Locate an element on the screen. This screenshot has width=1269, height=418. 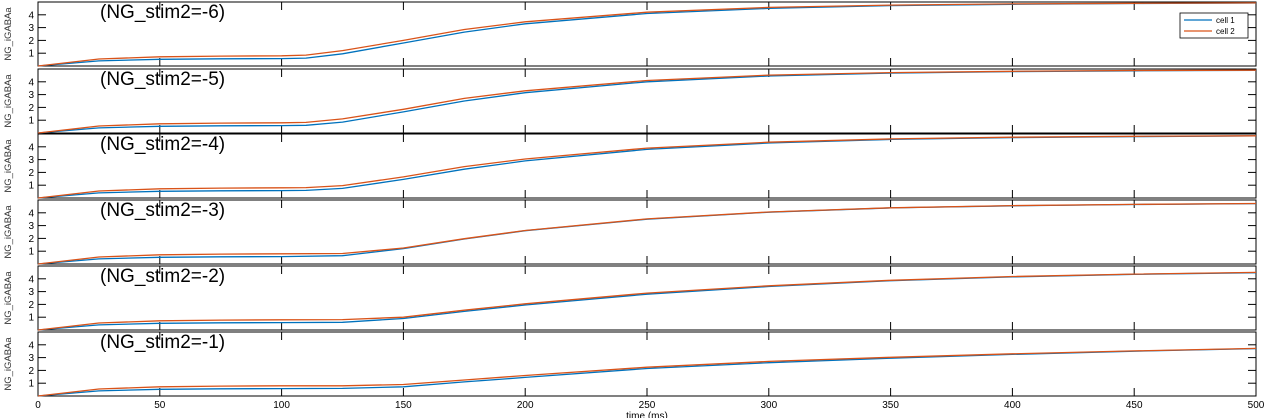
x-tick-label: 150 is located at coordinates (403, 405).